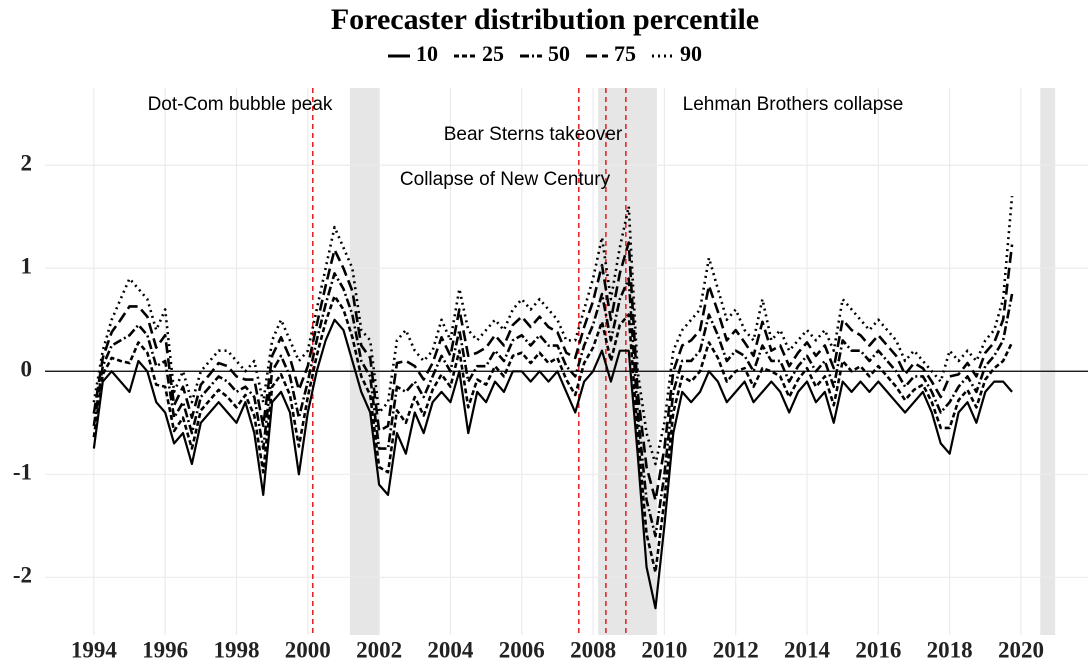 This screenshot has height=664, width=1090. I want to click on x-tick-label: 2014, so click(807, 649).